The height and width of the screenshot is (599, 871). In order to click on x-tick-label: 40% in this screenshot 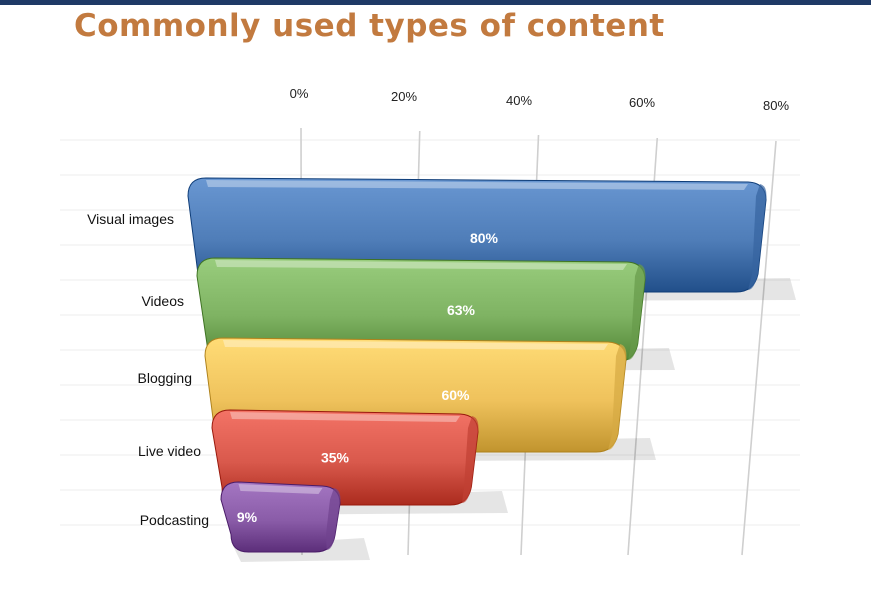, I will do `click(519, 100)`.